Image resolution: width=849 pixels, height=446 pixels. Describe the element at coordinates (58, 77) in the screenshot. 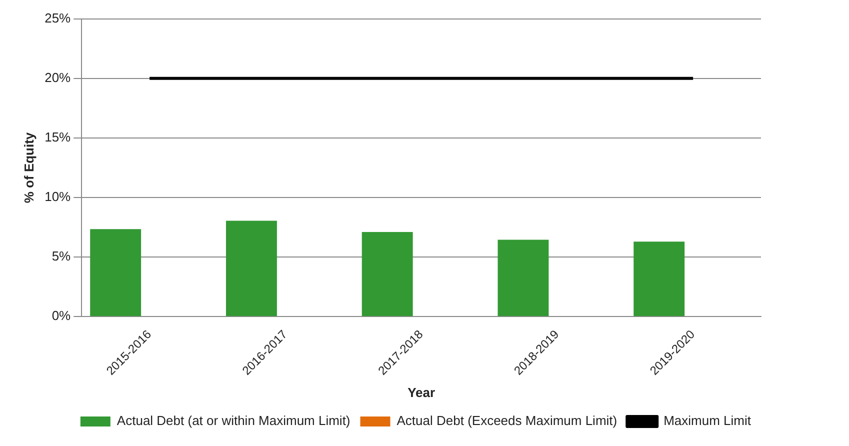

I see `y-tick-label: 20%` at that location.